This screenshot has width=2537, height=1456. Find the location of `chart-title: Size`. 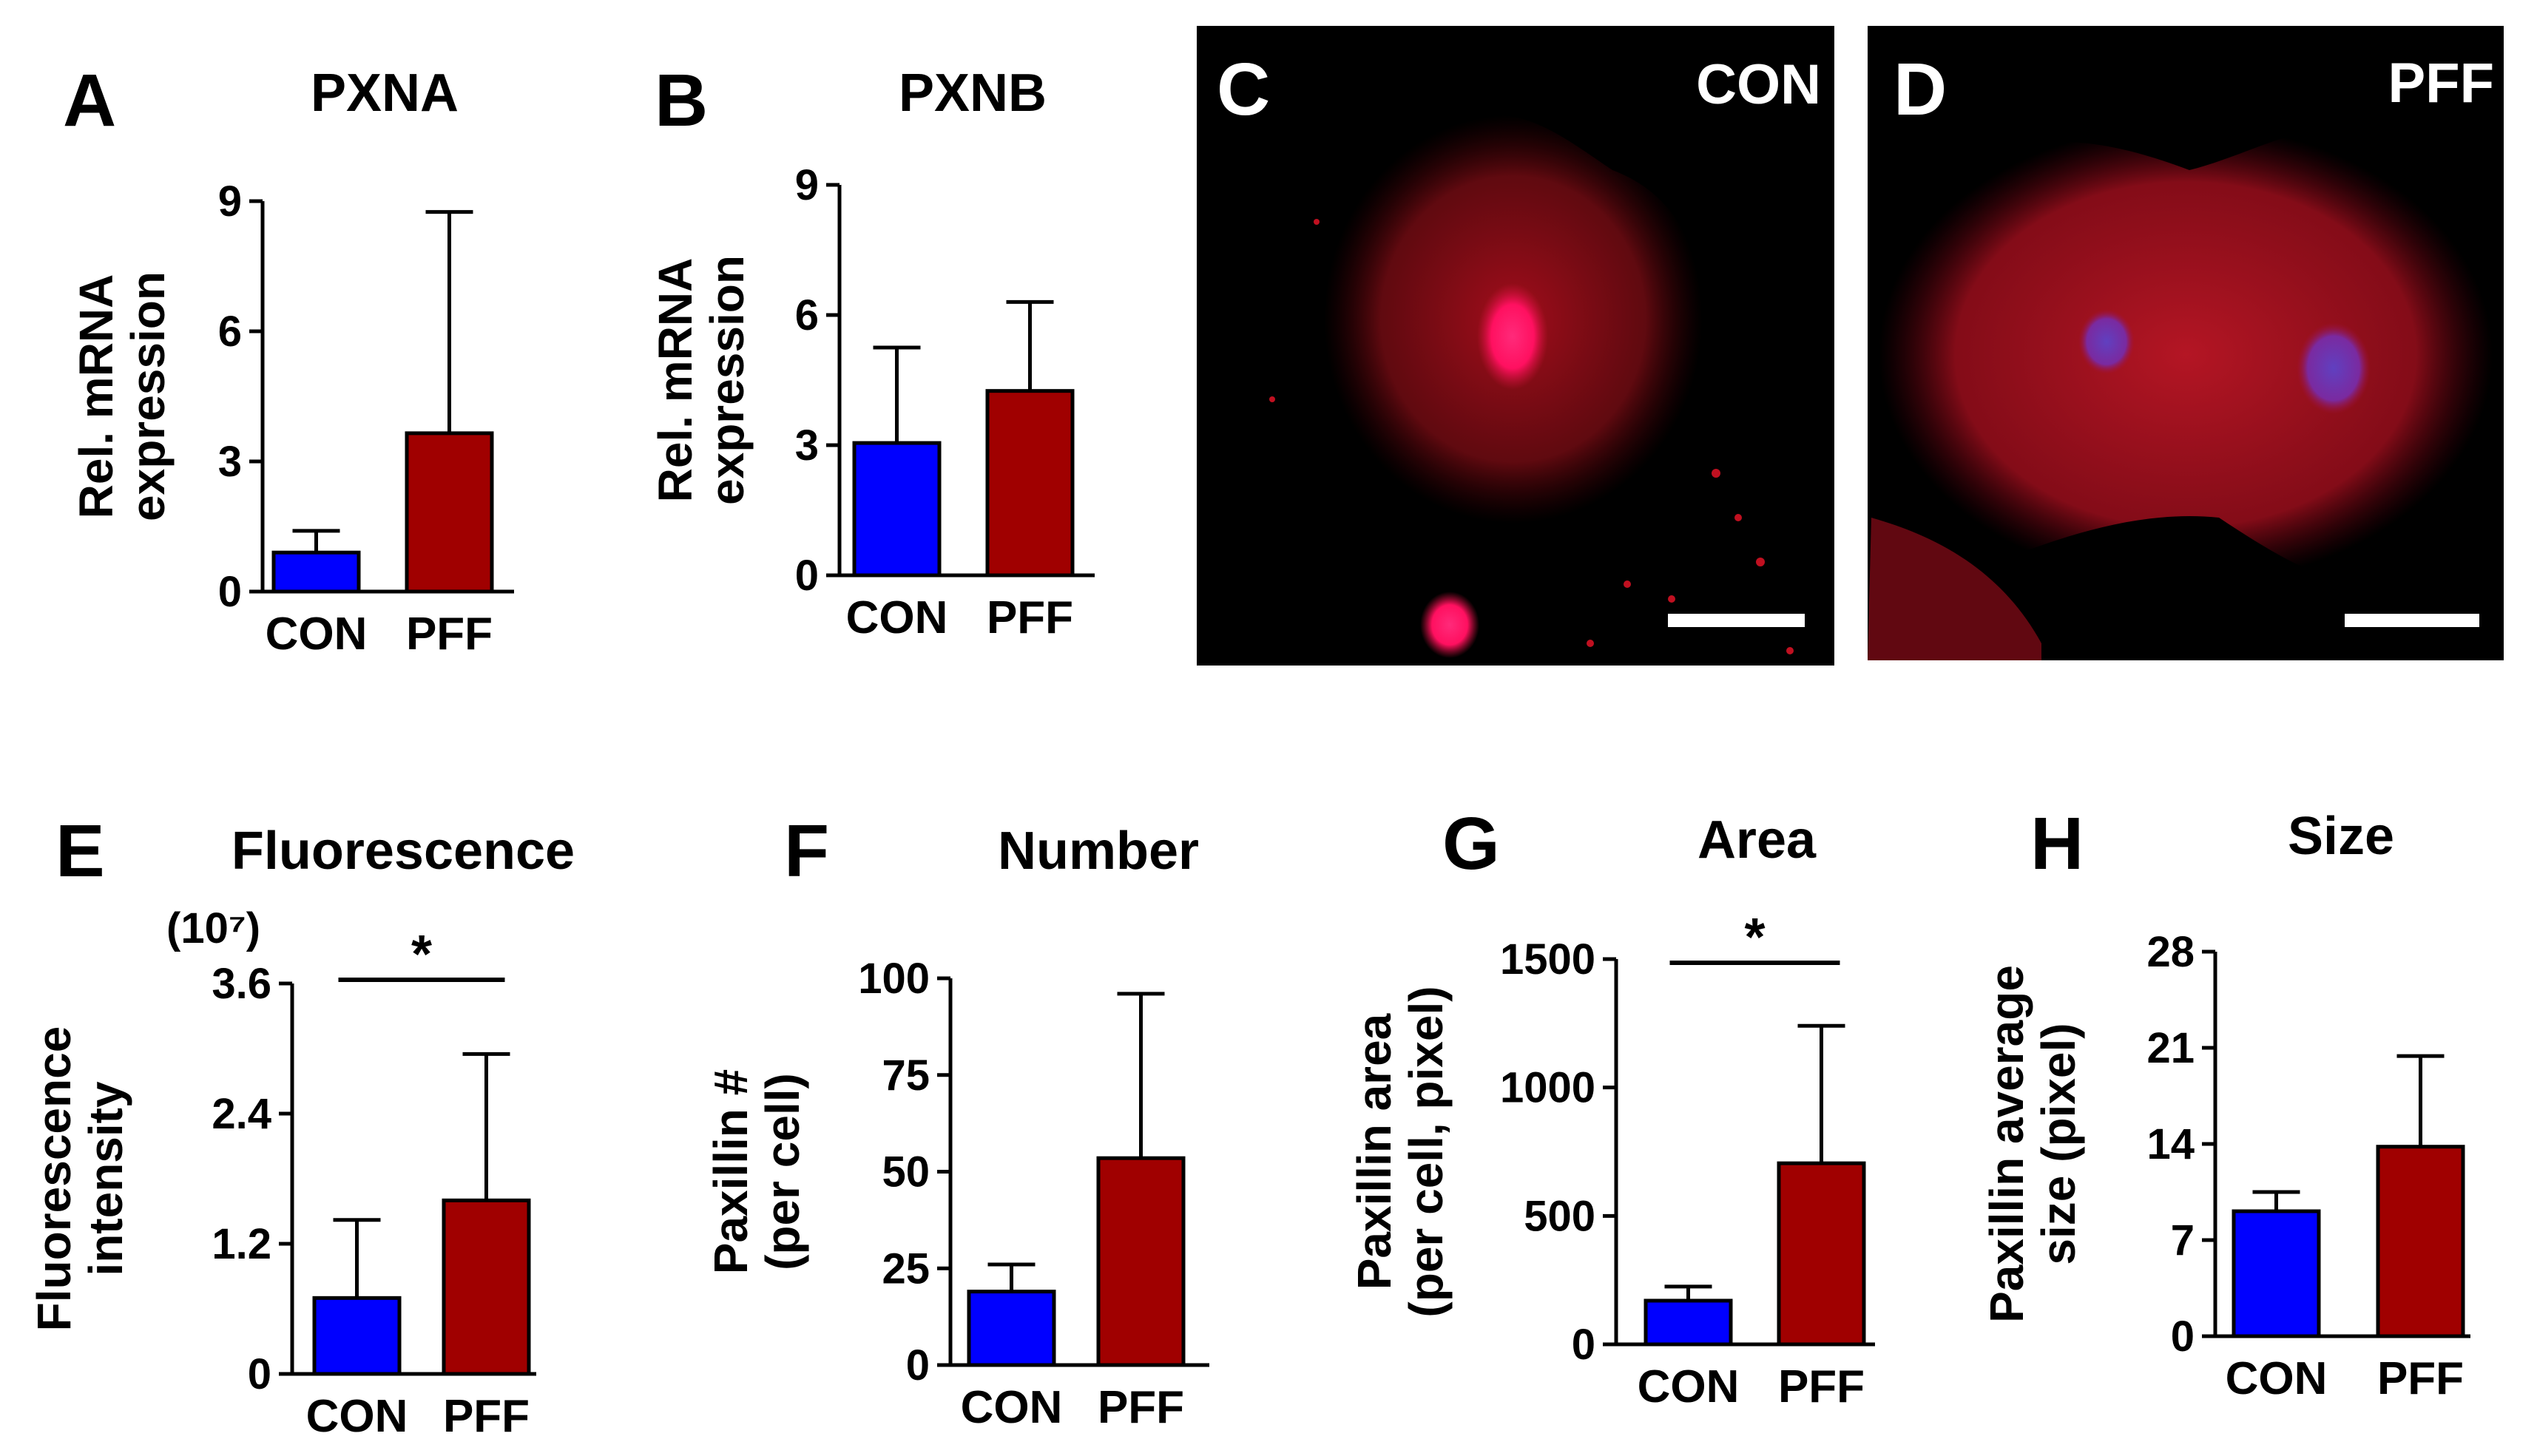

chart-title: Size is located at coordinates (2341, 837).